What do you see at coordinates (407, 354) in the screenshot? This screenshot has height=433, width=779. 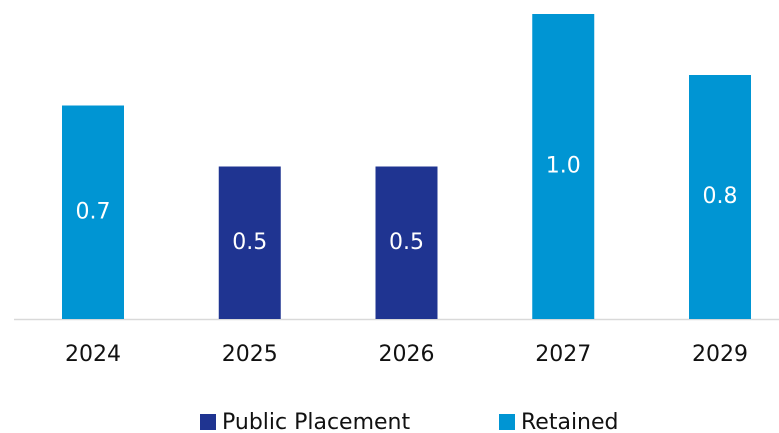 I see `x-tick-label: 2026` at bounding box center [407, 354].